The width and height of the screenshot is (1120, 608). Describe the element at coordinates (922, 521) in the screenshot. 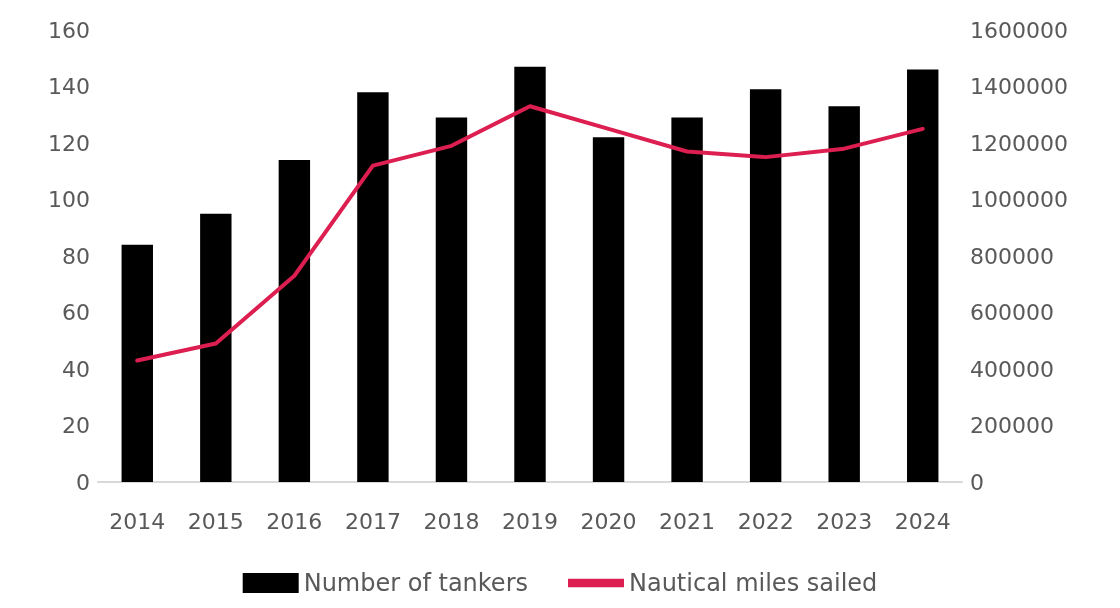

I see `x-tick-label: 2024` at that location.